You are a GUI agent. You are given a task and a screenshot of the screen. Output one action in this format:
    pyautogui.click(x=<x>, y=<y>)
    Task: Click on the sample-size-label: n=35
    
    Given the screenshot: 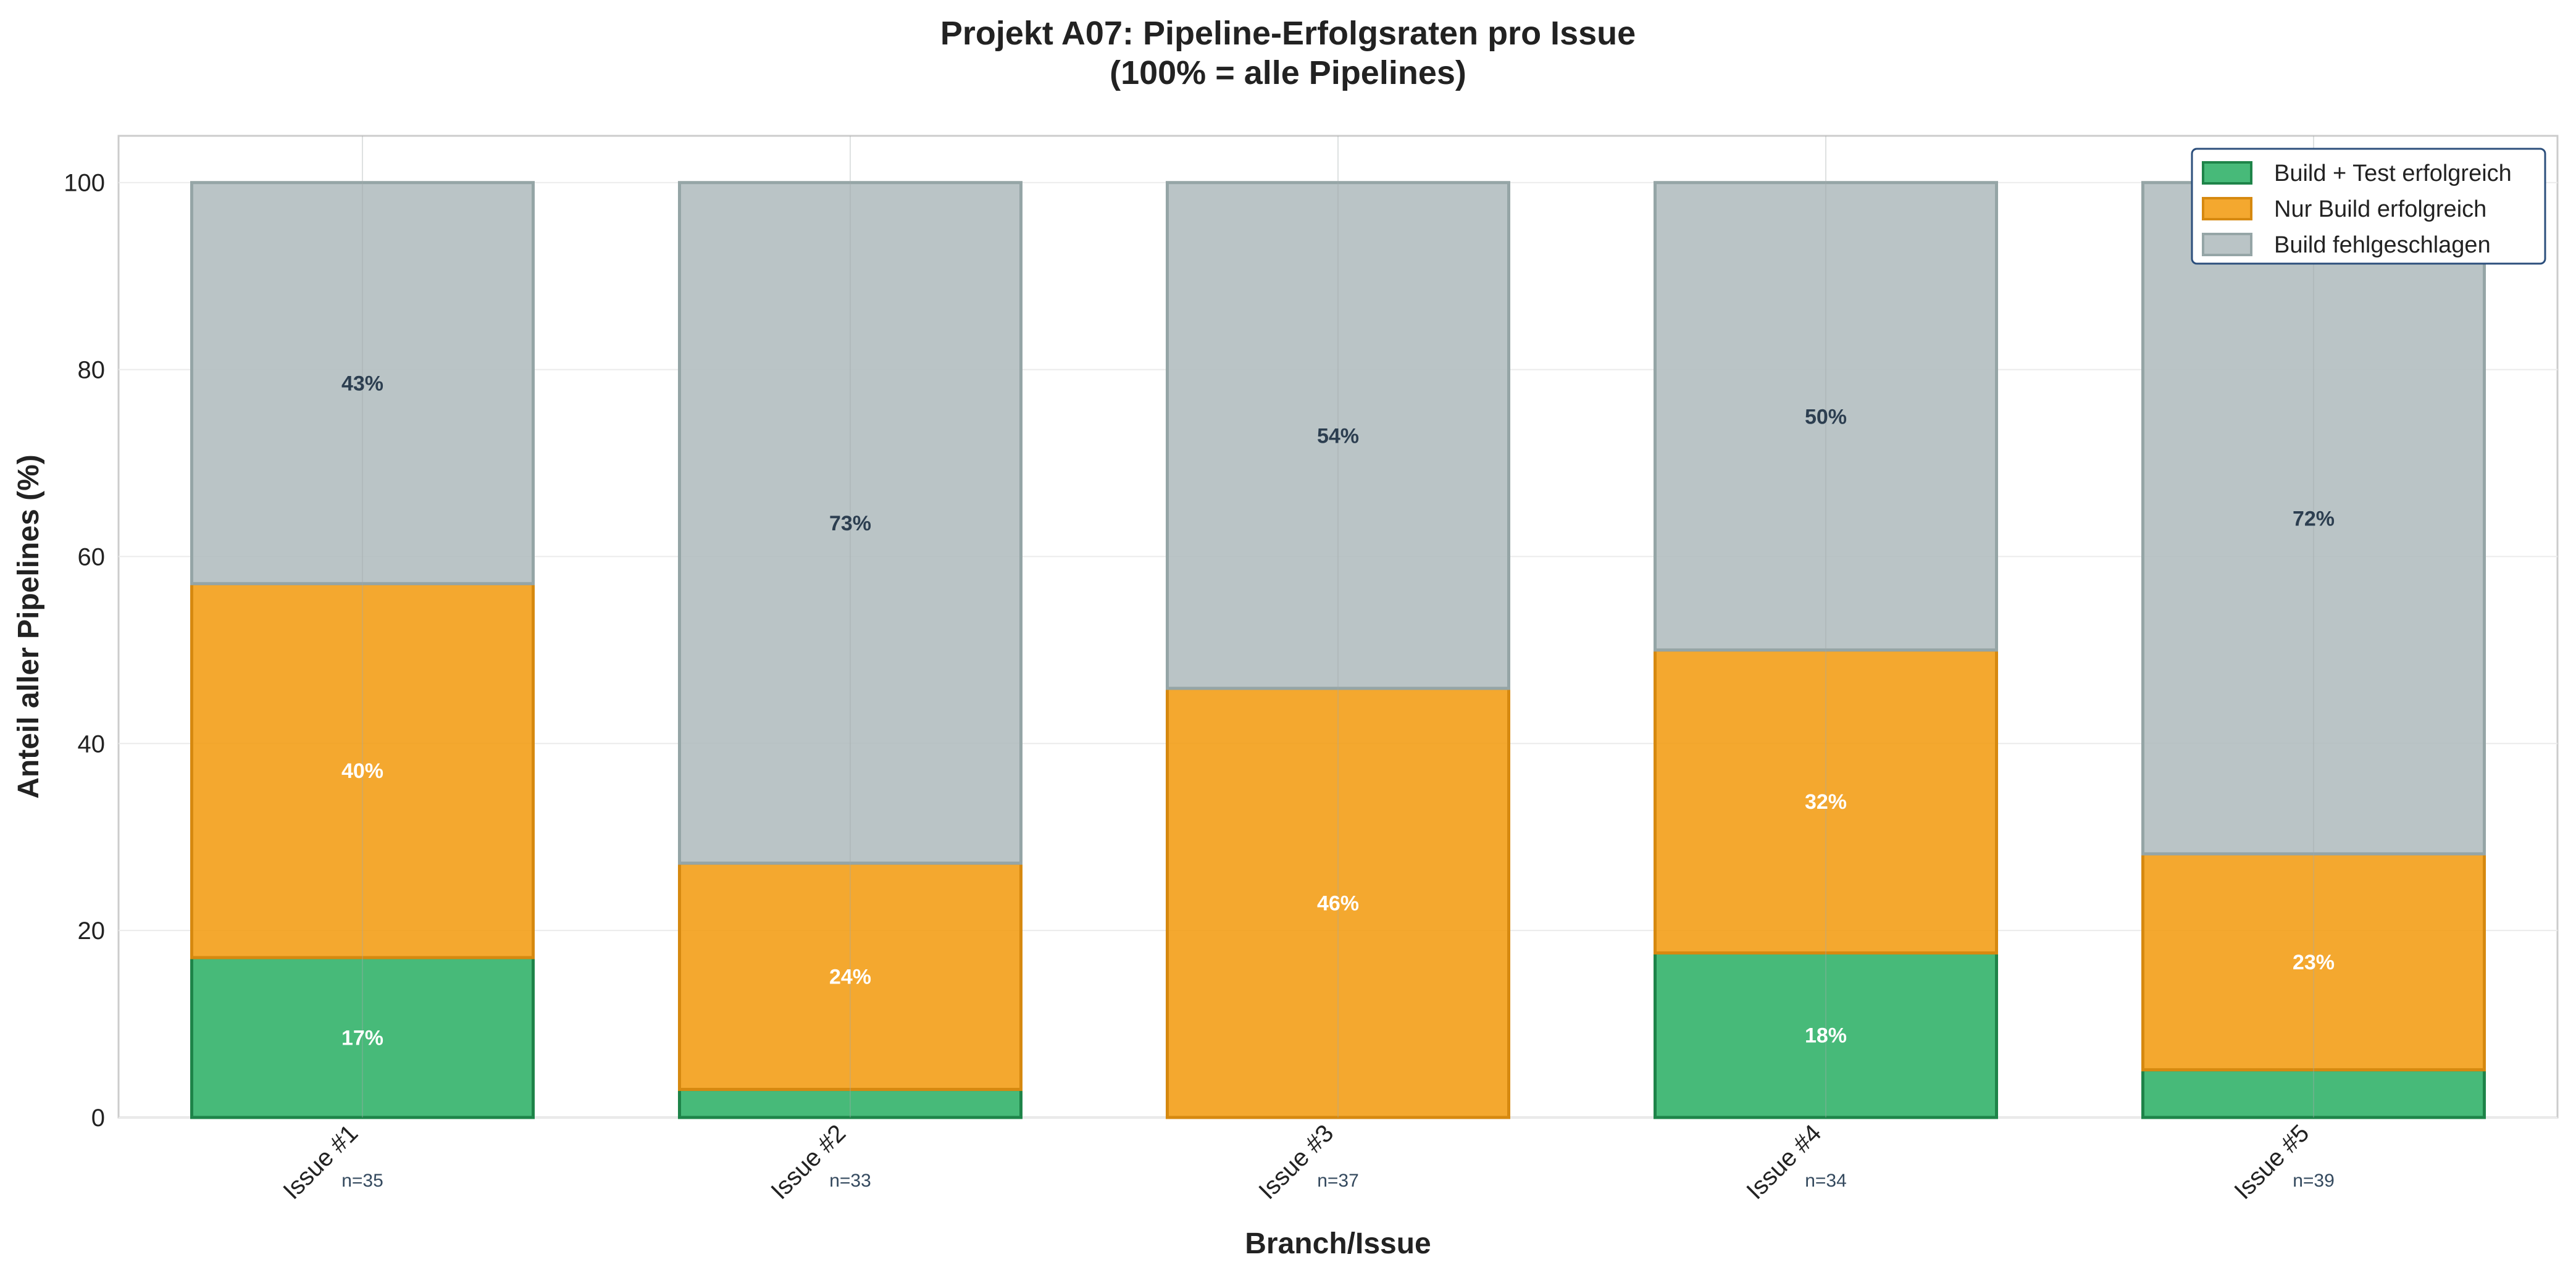 What is the action you would take?
    pyautogui.click(x=362, y=1181)
    